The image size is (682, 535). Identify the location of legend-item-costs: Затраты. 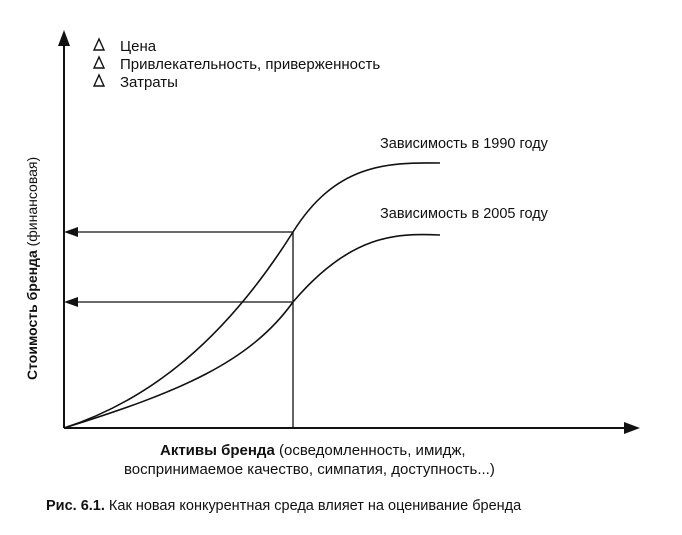
(149, 82).